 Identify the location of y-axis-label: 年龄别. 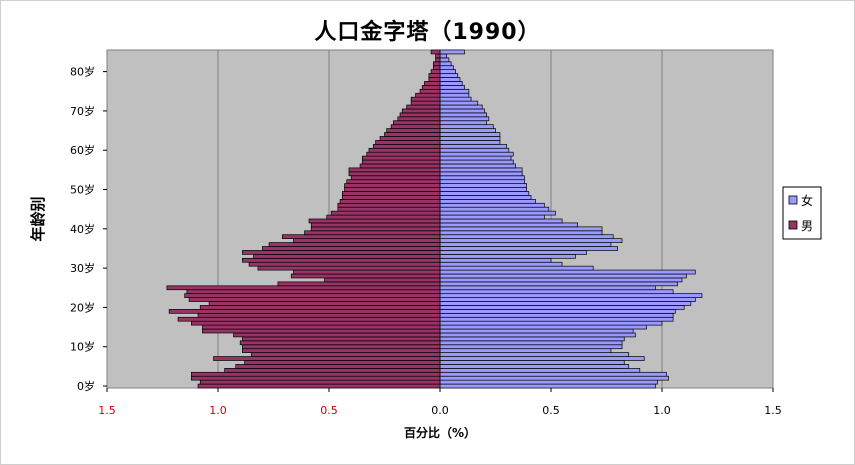
(38, 218).